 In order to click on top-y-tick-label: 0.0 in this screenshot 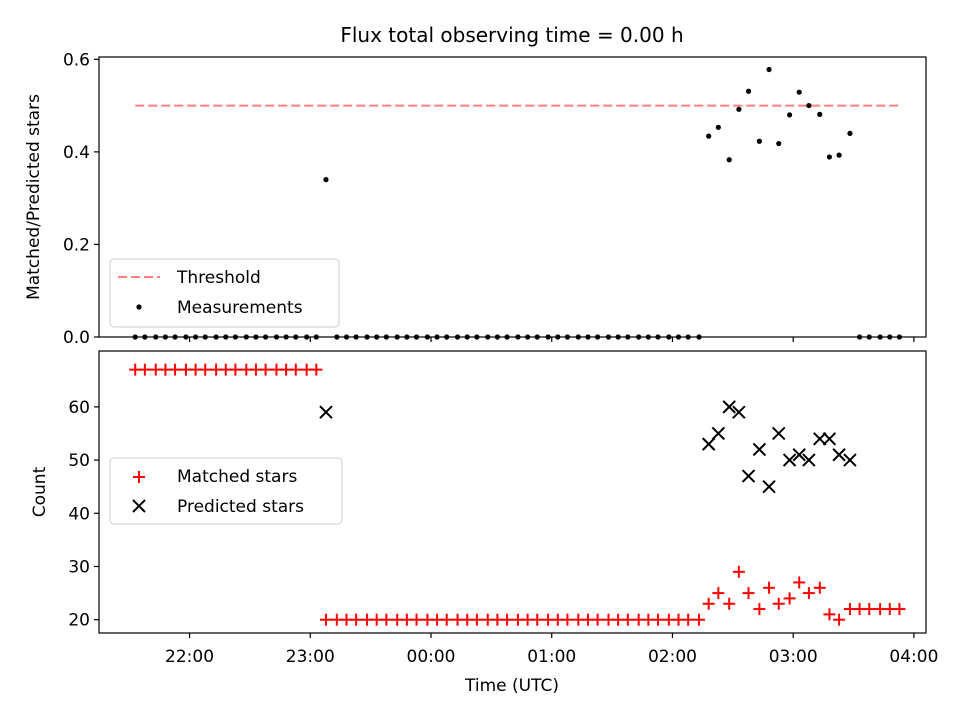, I will do `click(76, 338)`.